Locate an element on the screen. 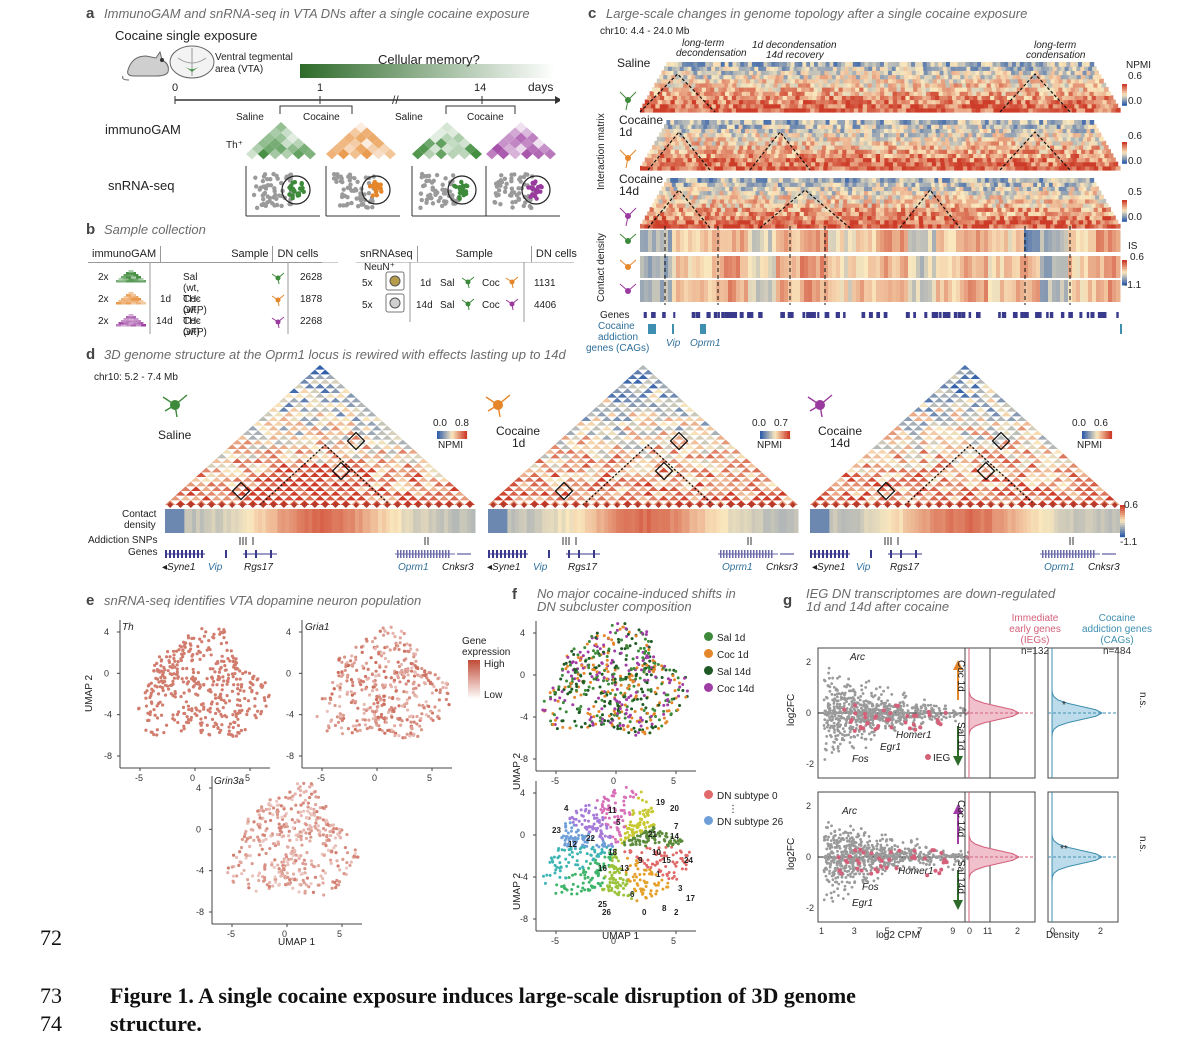 The height and width of the screenshot is (1038, 1200). cell-dot is located at coordinates (346, 205).